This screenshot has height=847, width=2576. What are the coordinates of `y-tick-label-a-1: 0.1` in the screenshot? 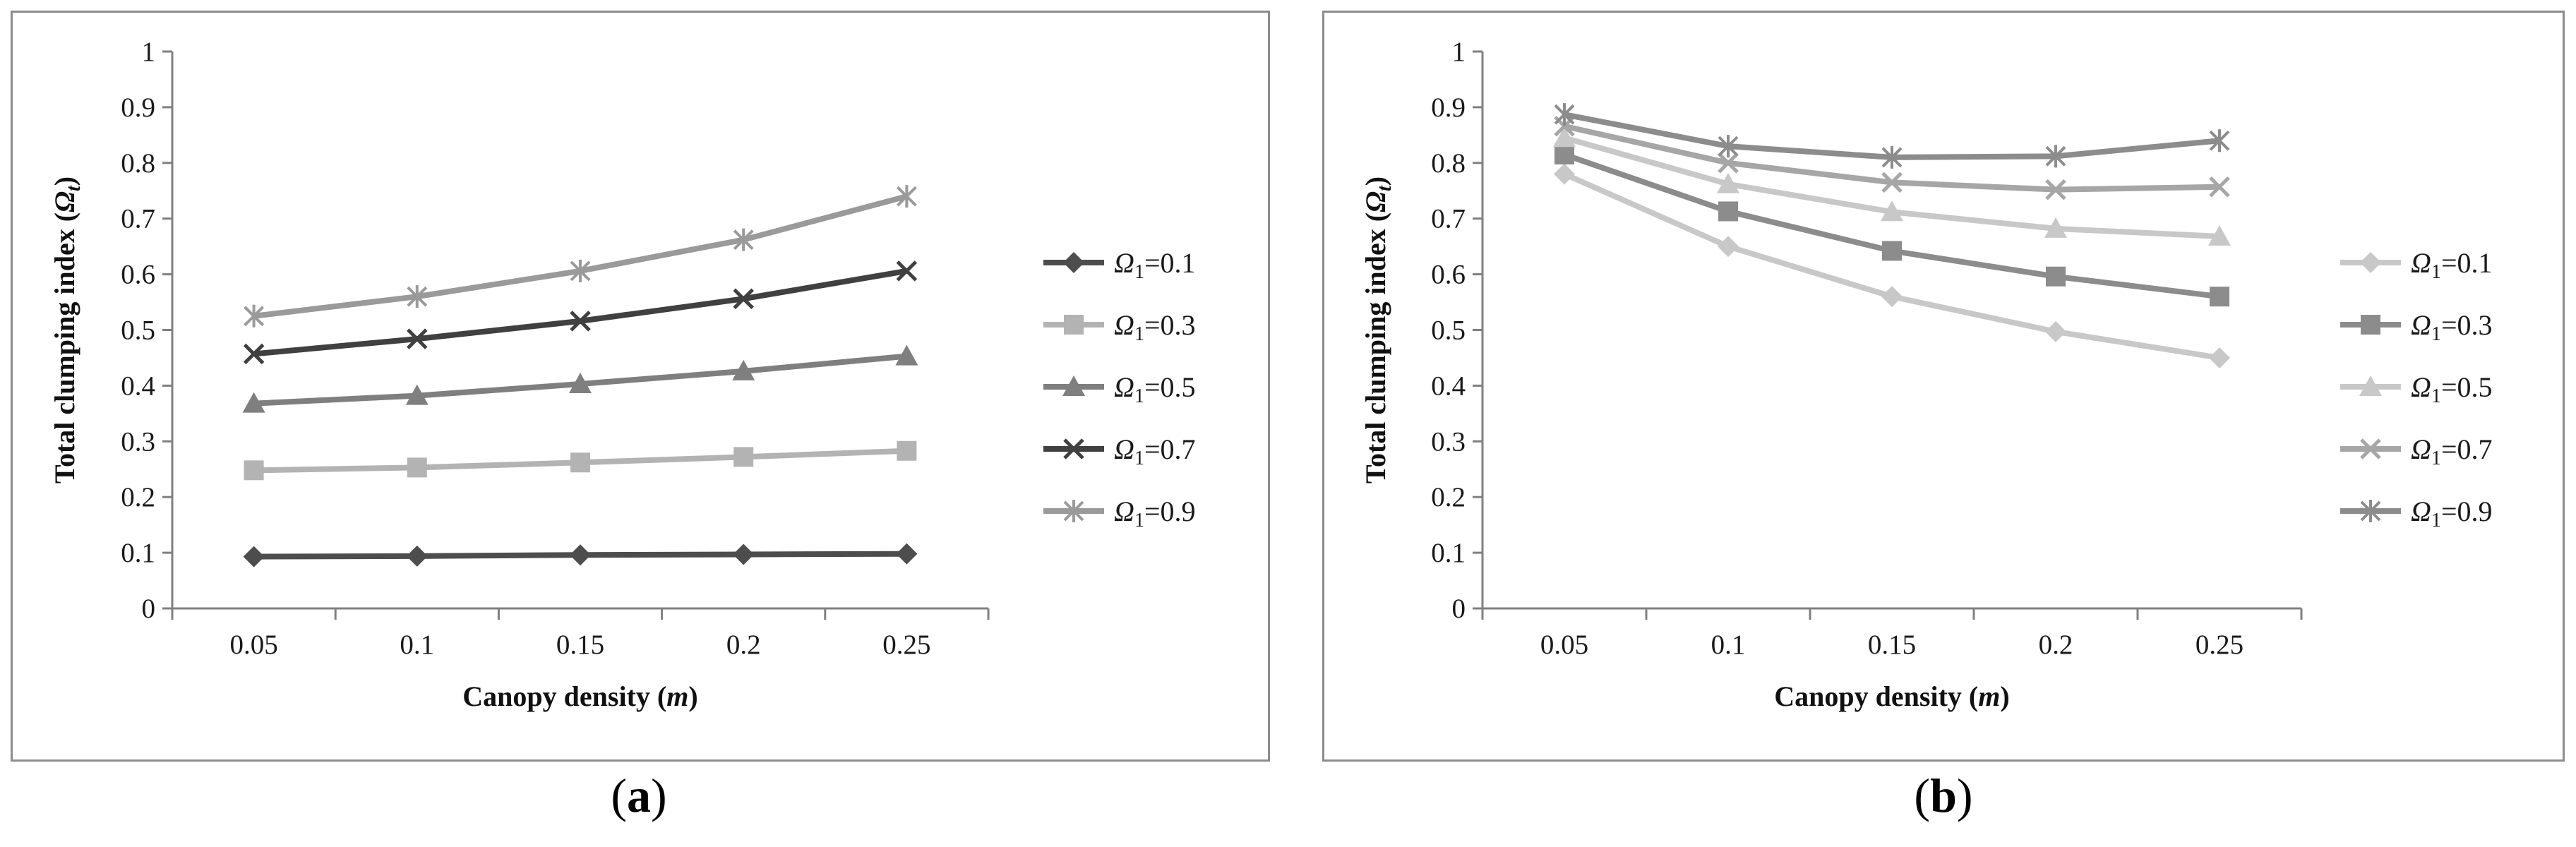 It's located at (138, 553).